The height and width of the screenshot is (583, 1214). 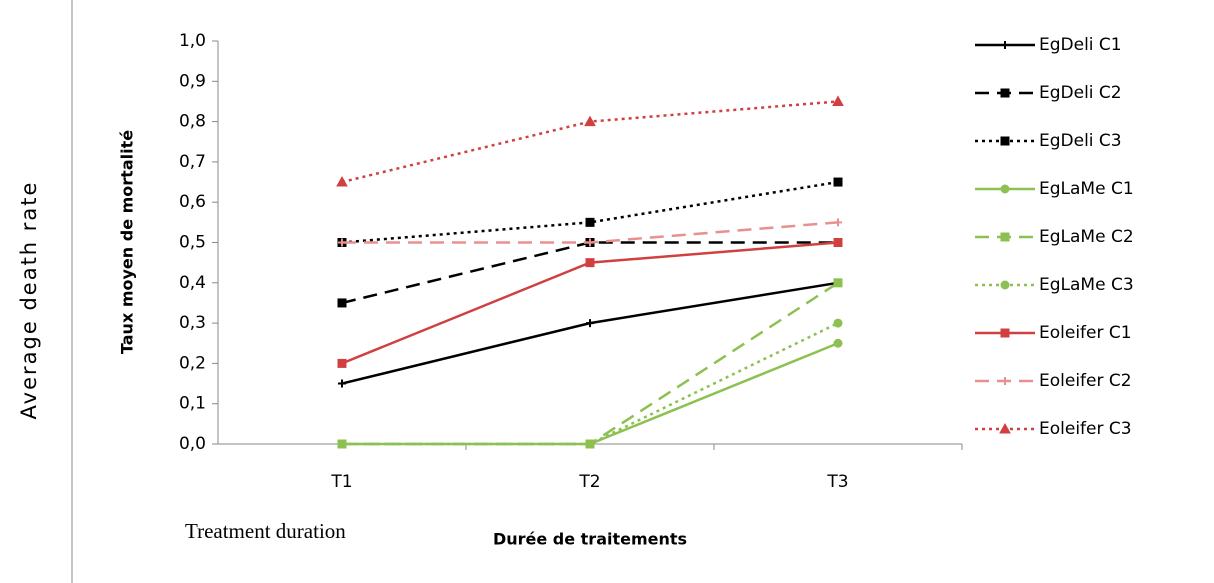 What do you see at coordinates (192, 444) in the screenshot?
I see `y-tick-label: 0,0` at bounding box center [192, 444].